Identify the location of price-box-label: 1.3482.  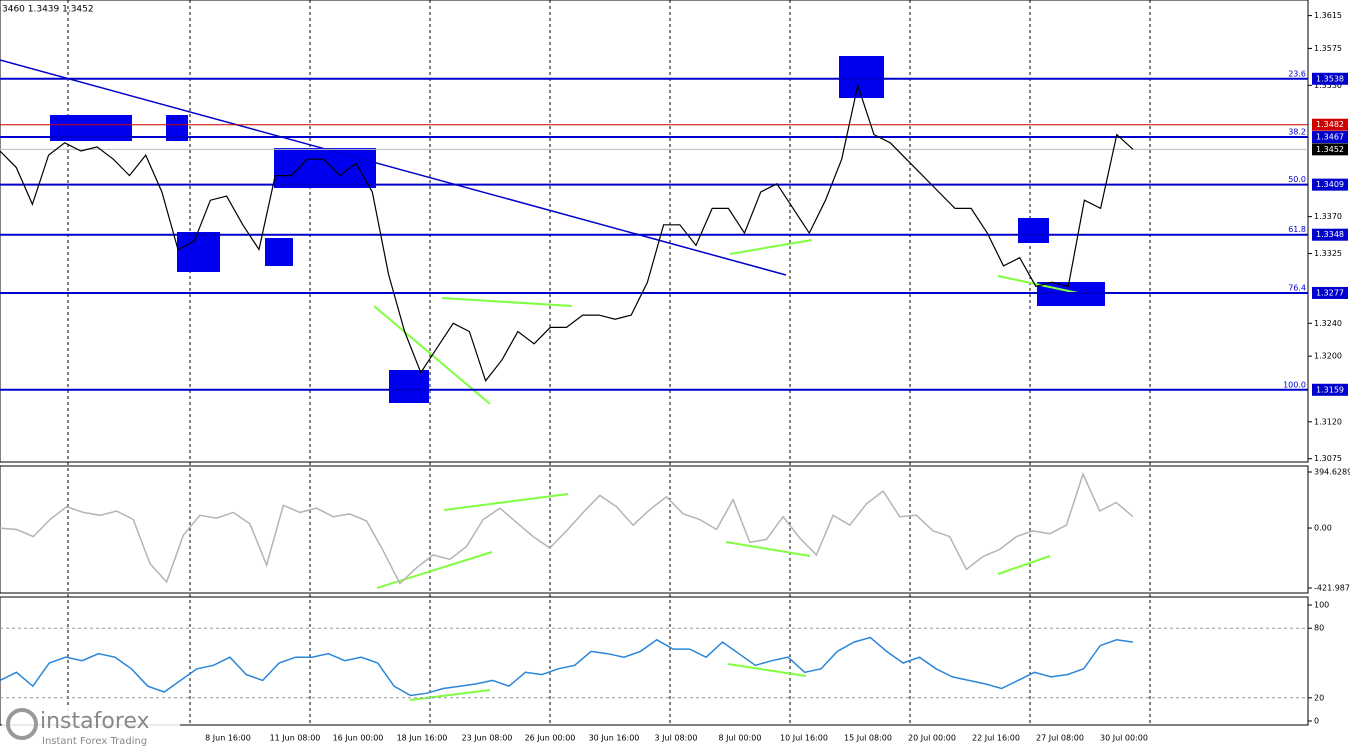
(1330, 124).